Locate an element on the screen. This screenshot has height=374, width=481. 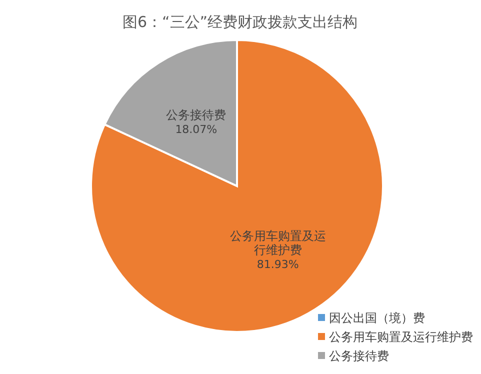
chart-title: 图6：“三公”经费财政拨款支出结构 is located at coordinates (240, 22).